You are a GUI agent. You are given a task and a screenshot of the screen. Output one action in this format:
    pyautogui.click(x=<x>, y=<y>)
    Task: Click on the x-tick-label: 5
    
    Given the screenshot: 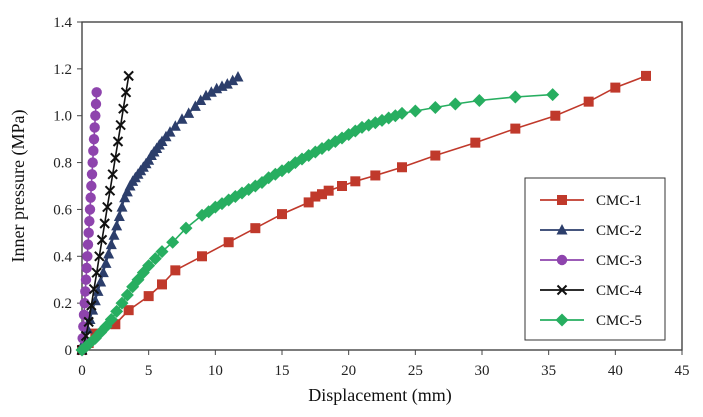 What is the action you would take?
    pyautogui.click(x=149, y=371)
    